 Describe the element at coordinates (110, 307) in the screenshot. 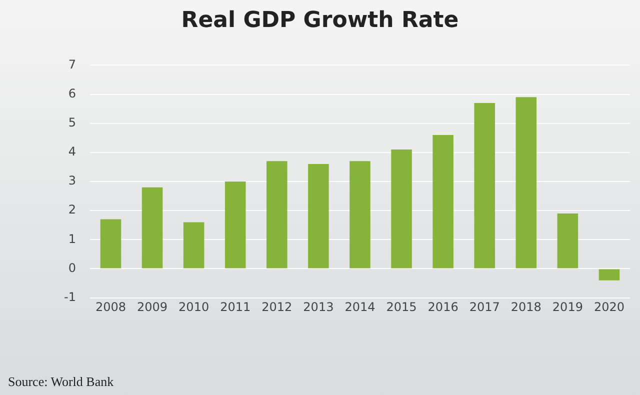

I see `x-tick-label: 2008` at that location.